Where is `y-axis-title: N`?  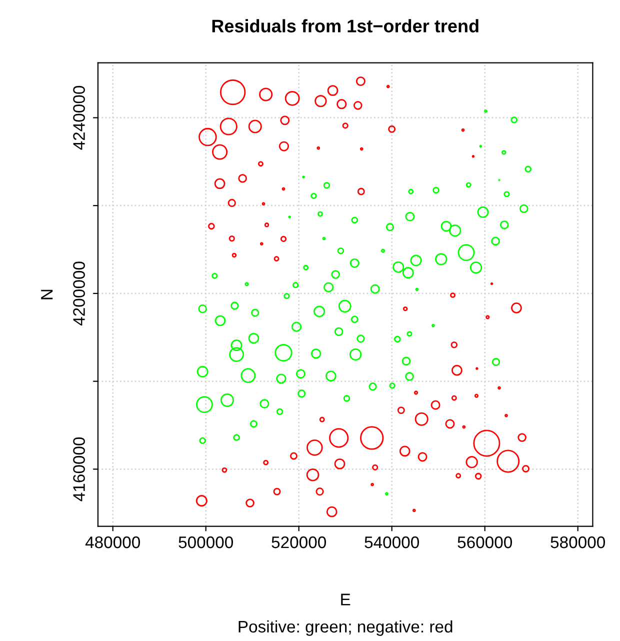
y-axis-title: N is located at coordinates (47, 295).